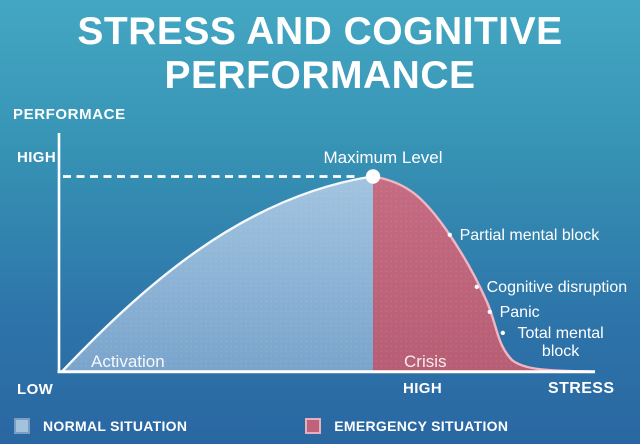 This screenshot has width=640, height=444. What do you see at coordinates (22, 426) in the screenshot?
I see `normal-swatch-icon` at bounding box center [22, 426].